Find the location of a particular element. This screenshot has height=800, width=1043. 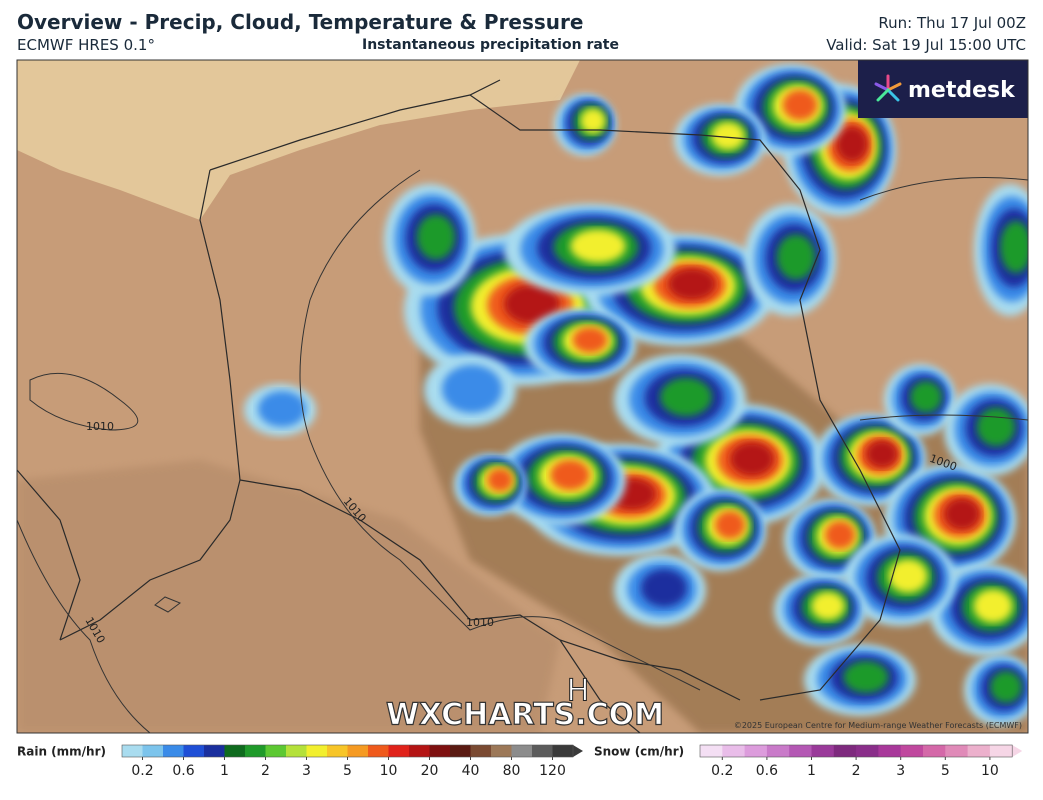

rain-arrow is located at coordinates (578, 751).